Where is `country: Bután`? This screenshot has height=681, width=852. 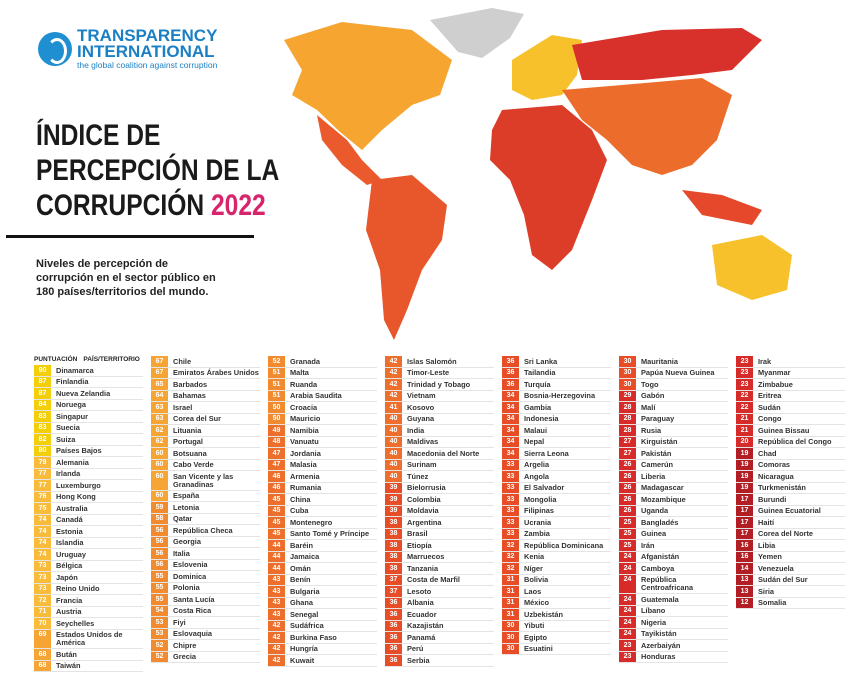
country: Bután is located at coordinates (66, 654).